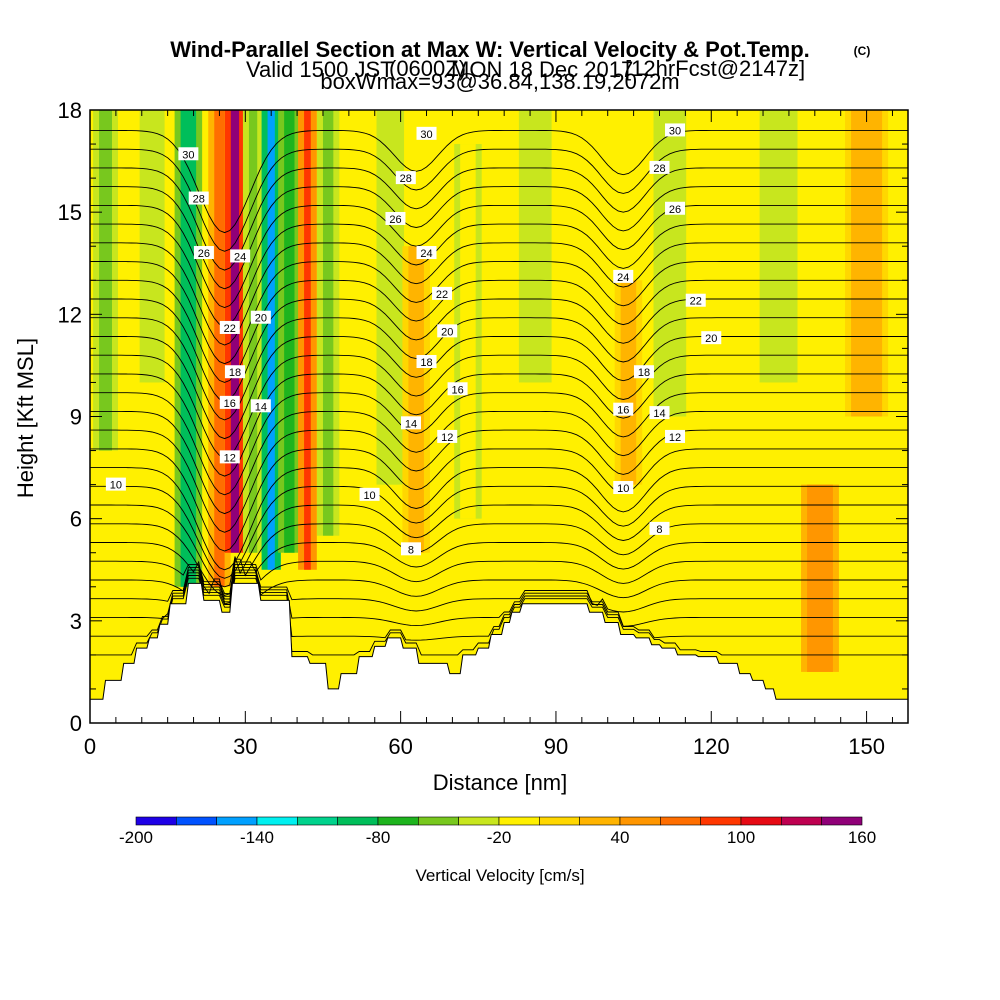  I want to click on x-tick-label: 0, so click(90, 746).